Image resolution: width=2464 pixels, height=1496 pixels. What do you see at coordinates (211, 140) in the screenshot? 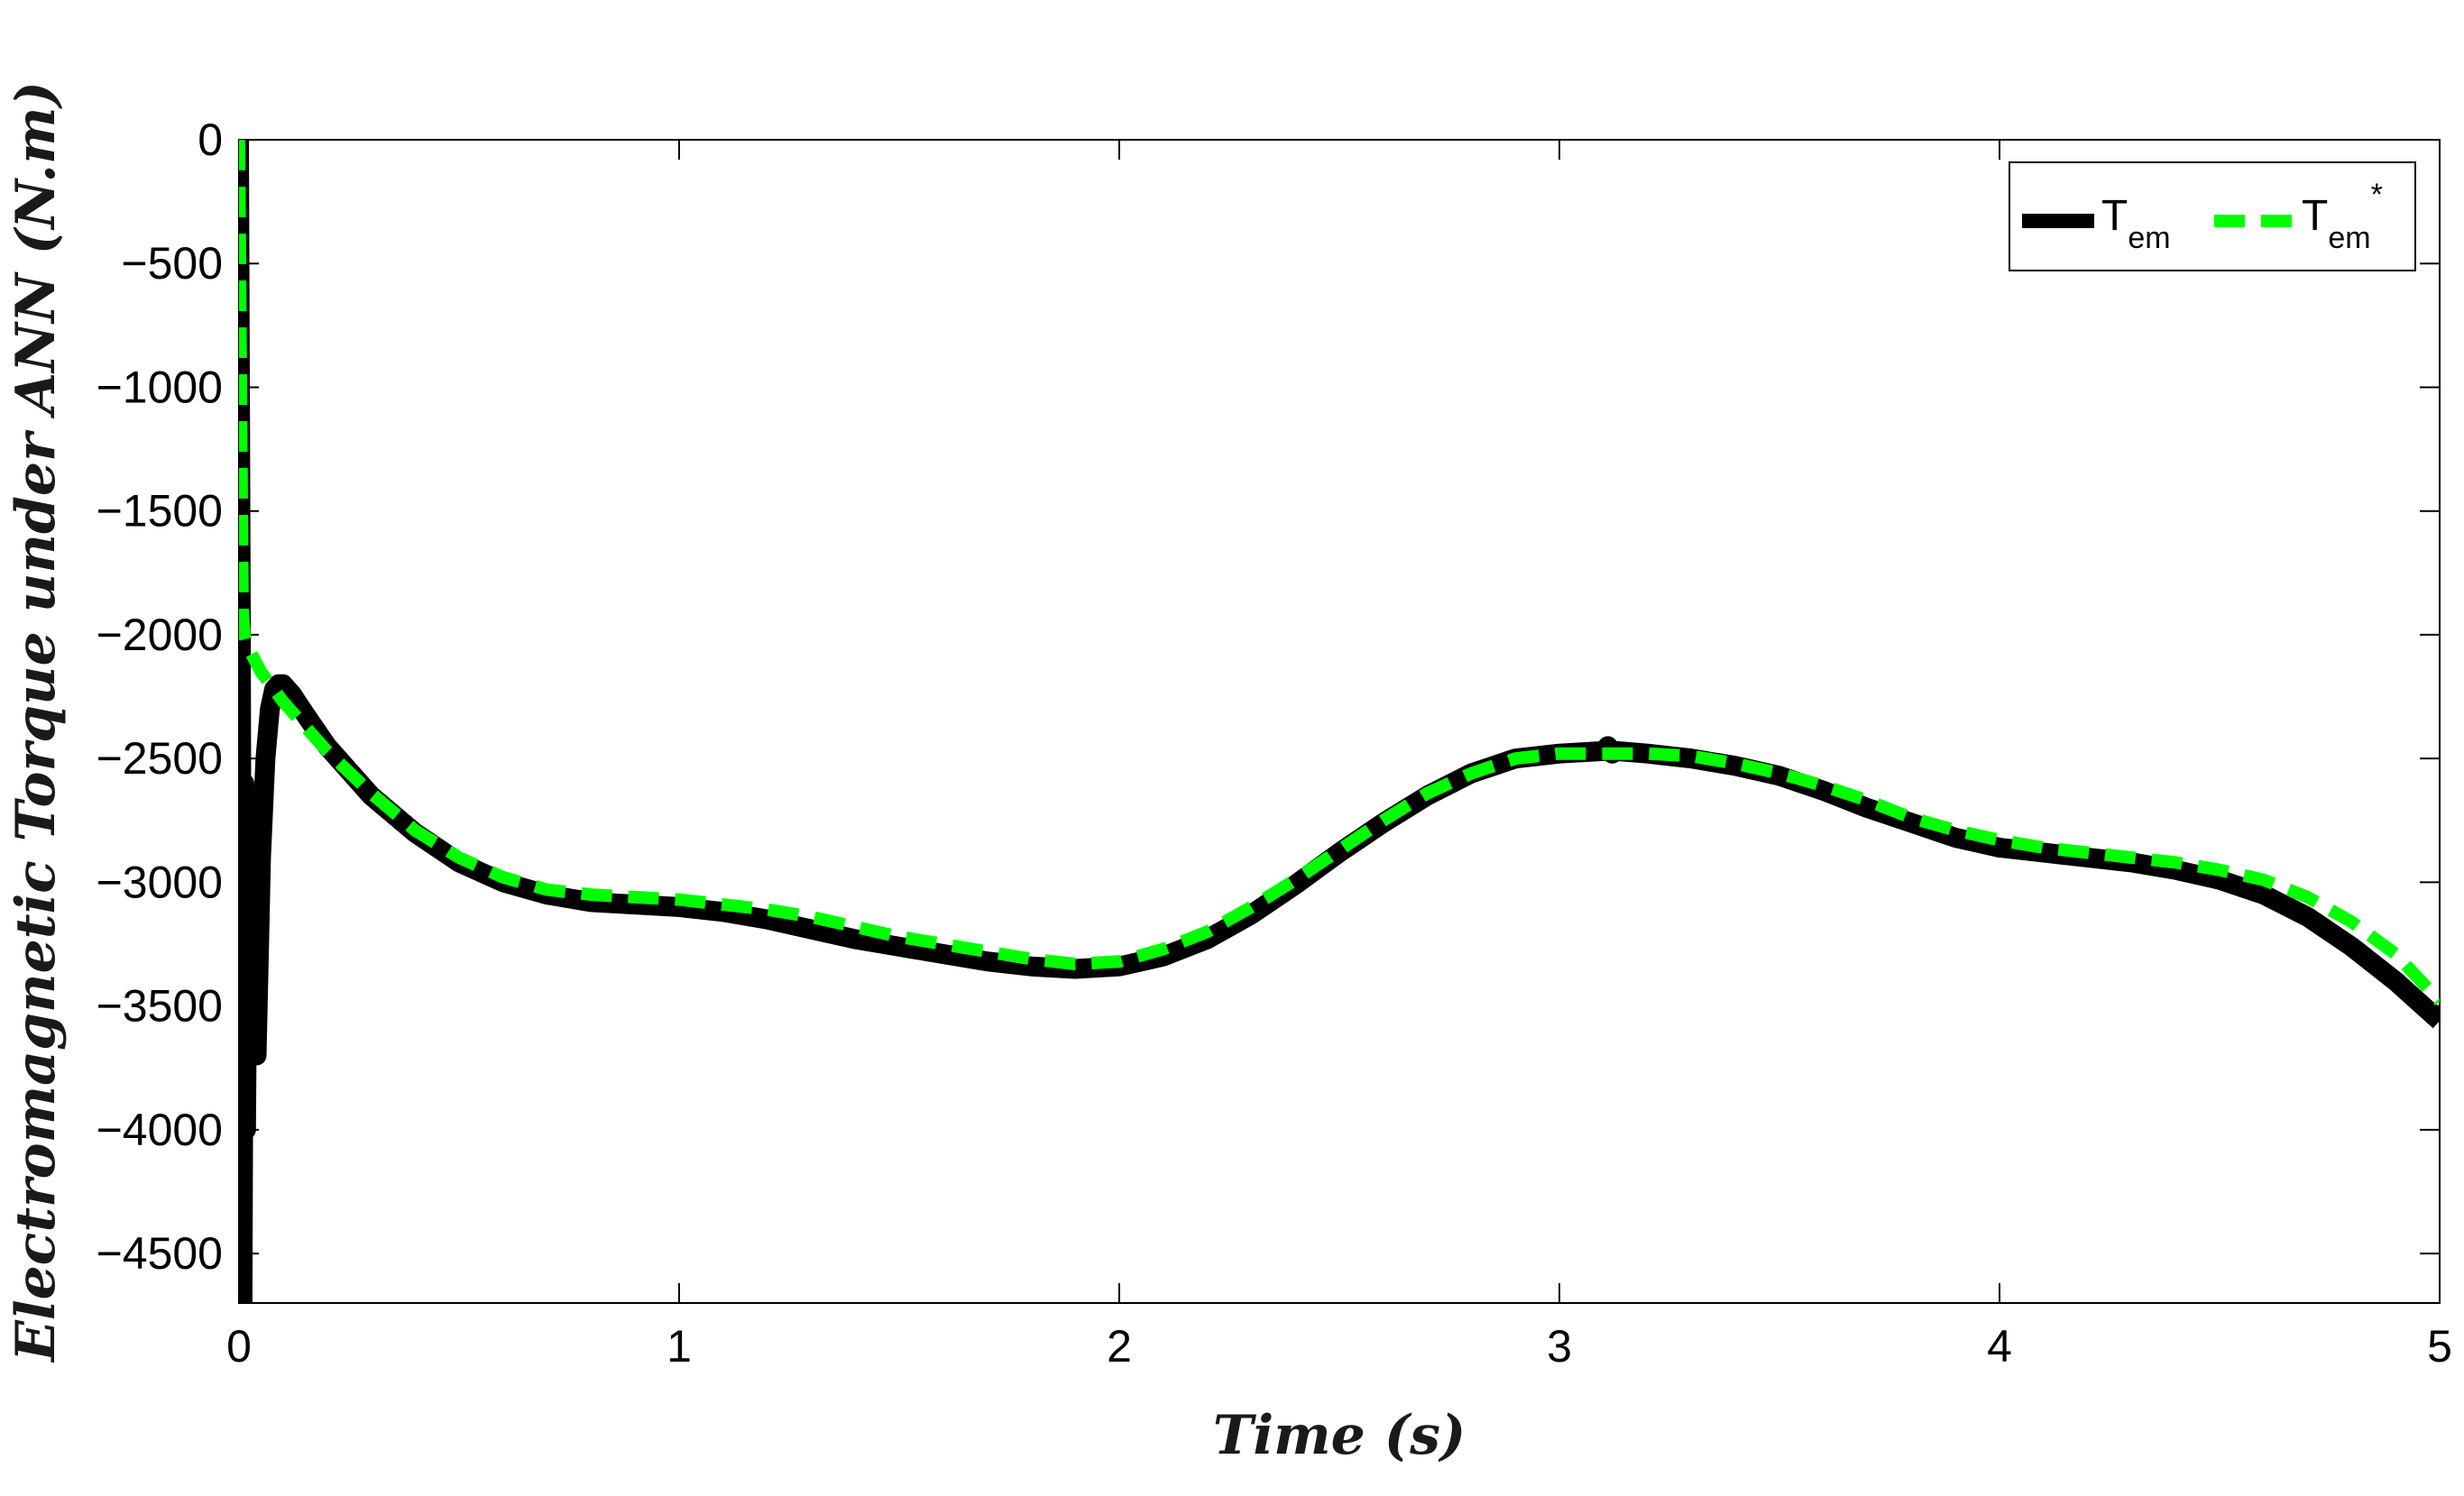
I see `y-tick-label: 0` at bounding box center [211, 140].